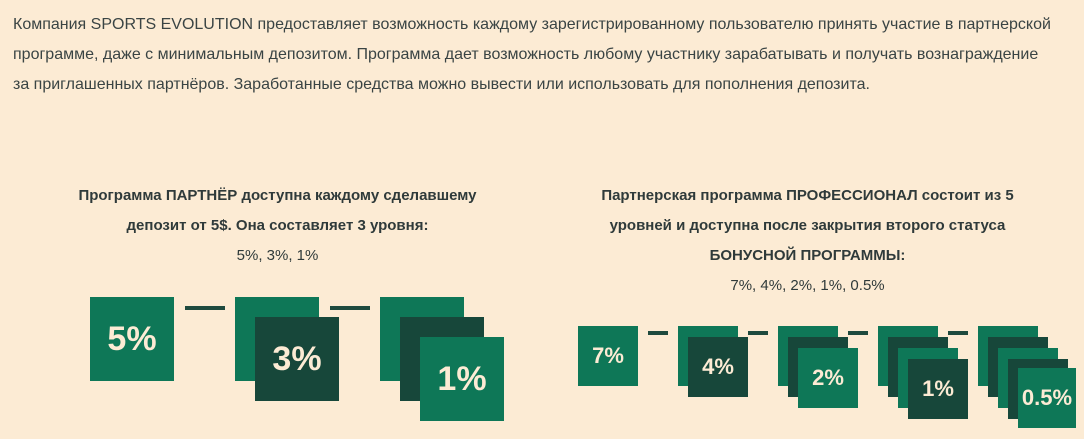 Image resolution: width=1084 pixels, height=439 pixels. Describe the element at coordinates (938, 389) in the screenshot. I see `professional-tier-4-tile: 1%` at that location.